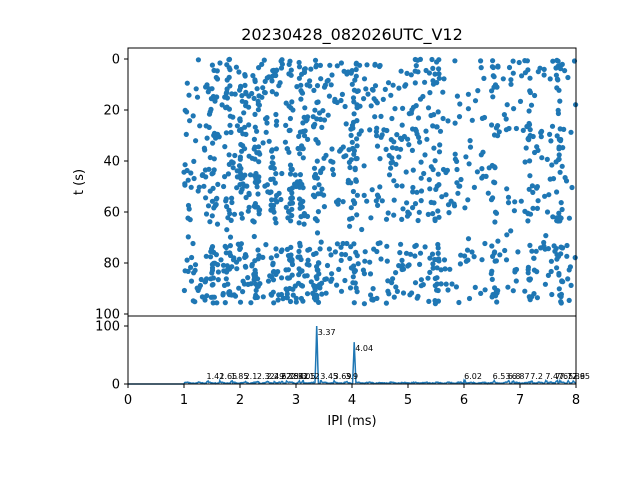 The width and height of the screenshot is (640, 480). I want to click on histogram-peak-label: 3.05, so click(307, 376).